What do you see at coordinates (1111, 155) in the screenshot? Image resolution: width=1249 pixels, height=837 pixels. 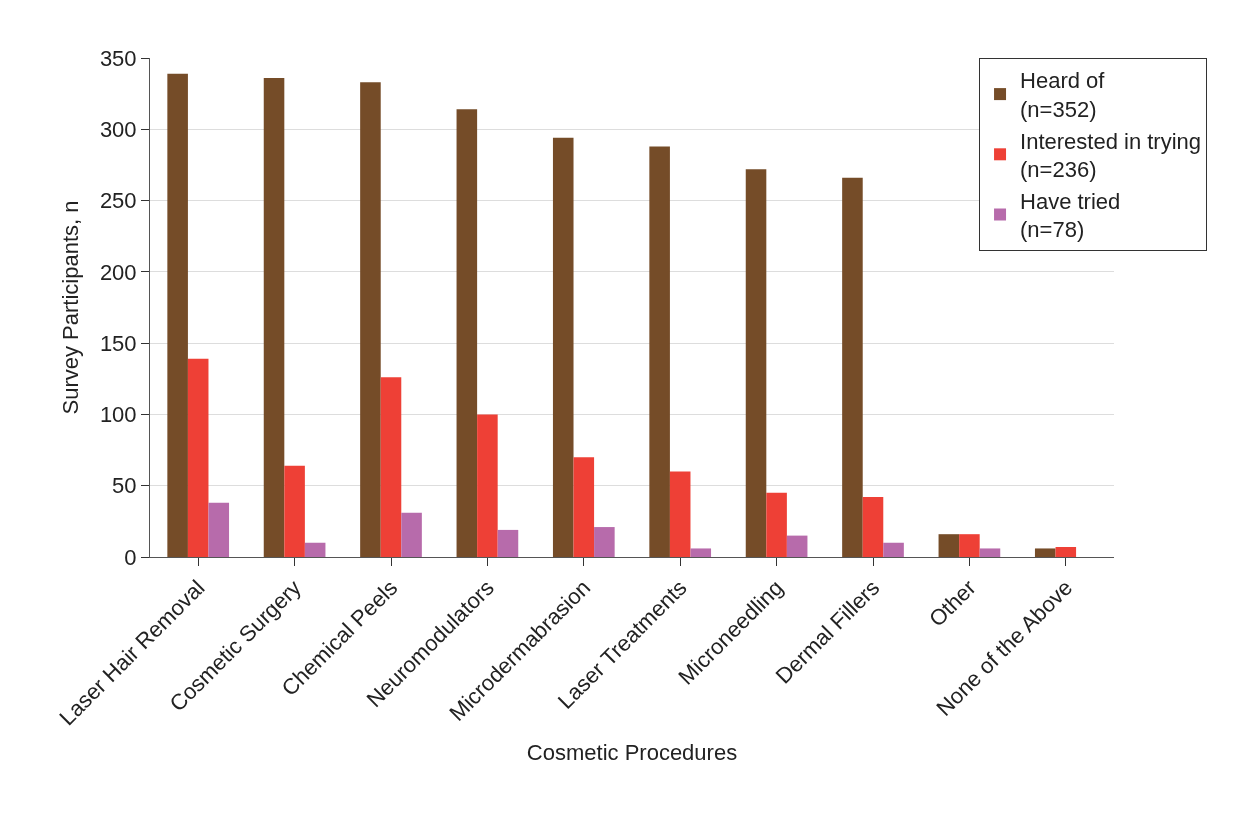 I see `legend-label: Interested in trying (n=236)` at bounding box center [1111, 155].